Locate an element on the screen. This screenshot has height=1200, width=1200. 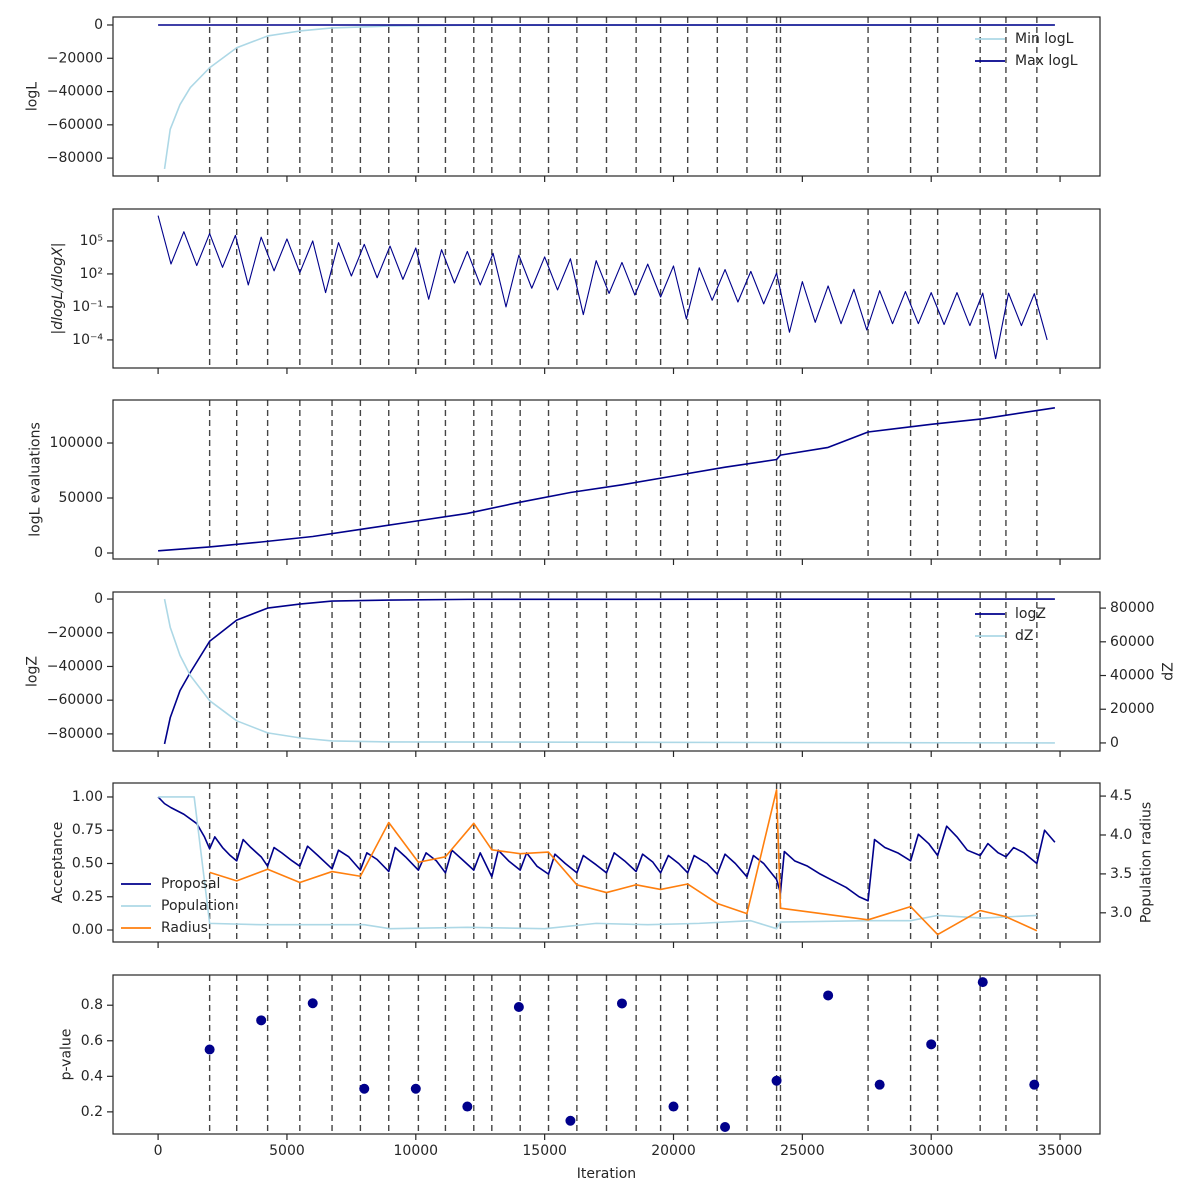
y2-tick-label: 0 is located at coordinates (1114, 743).